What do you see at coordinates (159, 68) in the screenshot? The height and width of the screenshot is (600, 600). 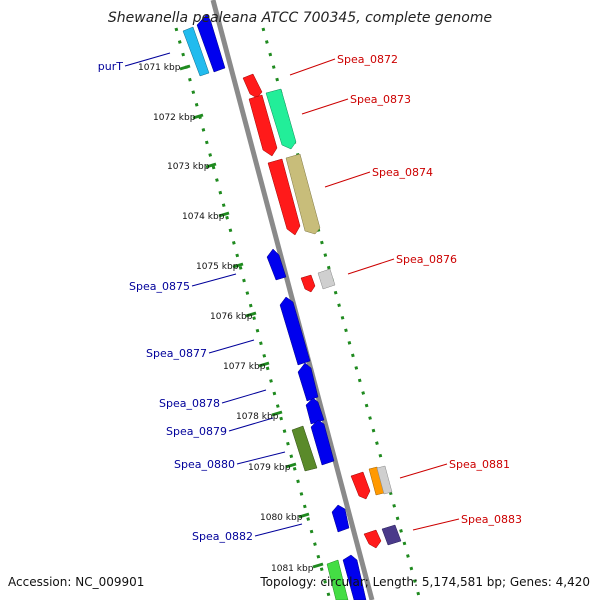 I see `tick-label: 1071 kbp` at bounding box center [159, 68].